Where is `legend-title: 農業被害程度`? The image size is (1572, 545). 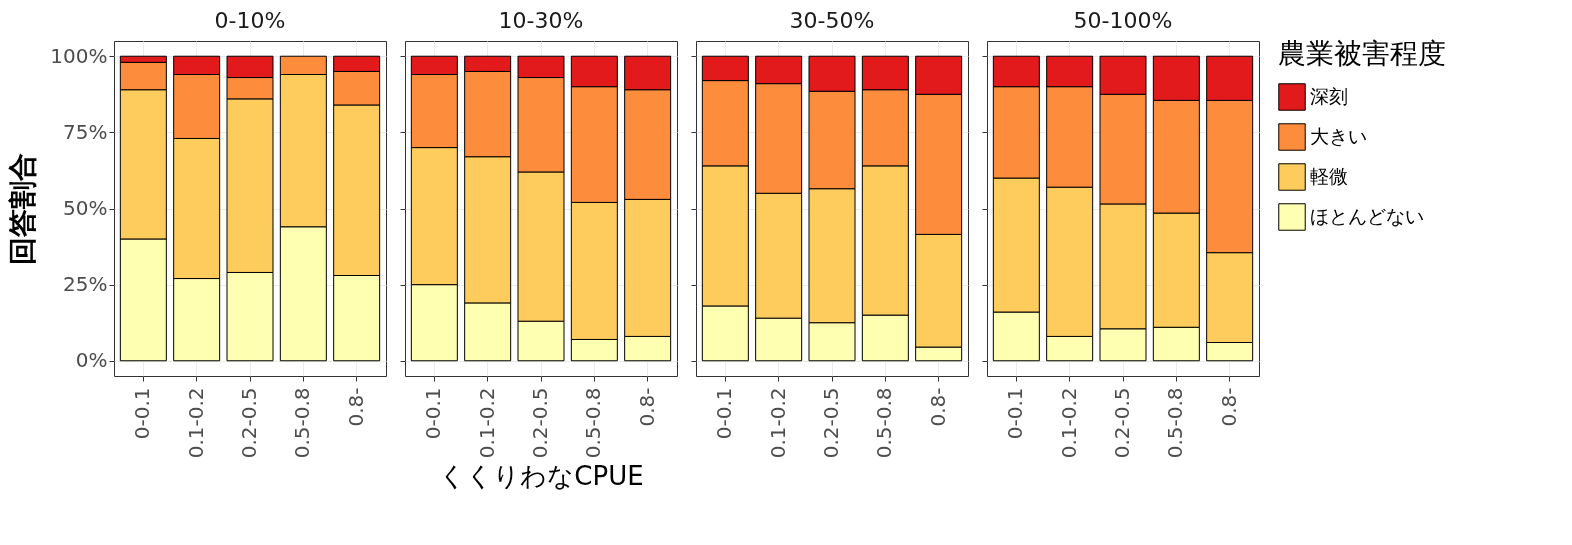
legend-title: 農業被害程度 is located at coordinates (1362, 53).